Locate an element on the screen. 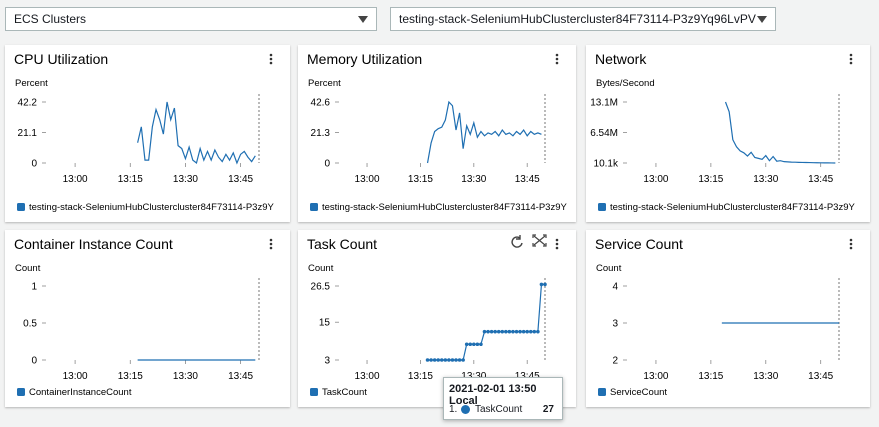 This screenshot has height=427, width=879. widget-title: Network is located at coordinates (621, 59).